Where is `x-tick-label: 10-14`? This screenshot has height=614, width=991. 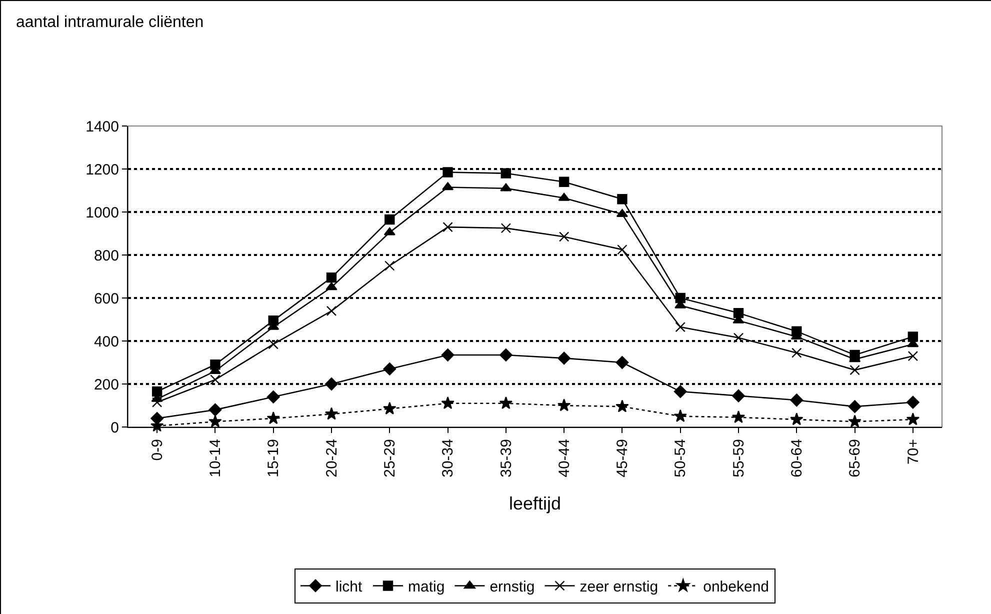
x-tick-label: 10-14 is located at coordinates (215, 458).